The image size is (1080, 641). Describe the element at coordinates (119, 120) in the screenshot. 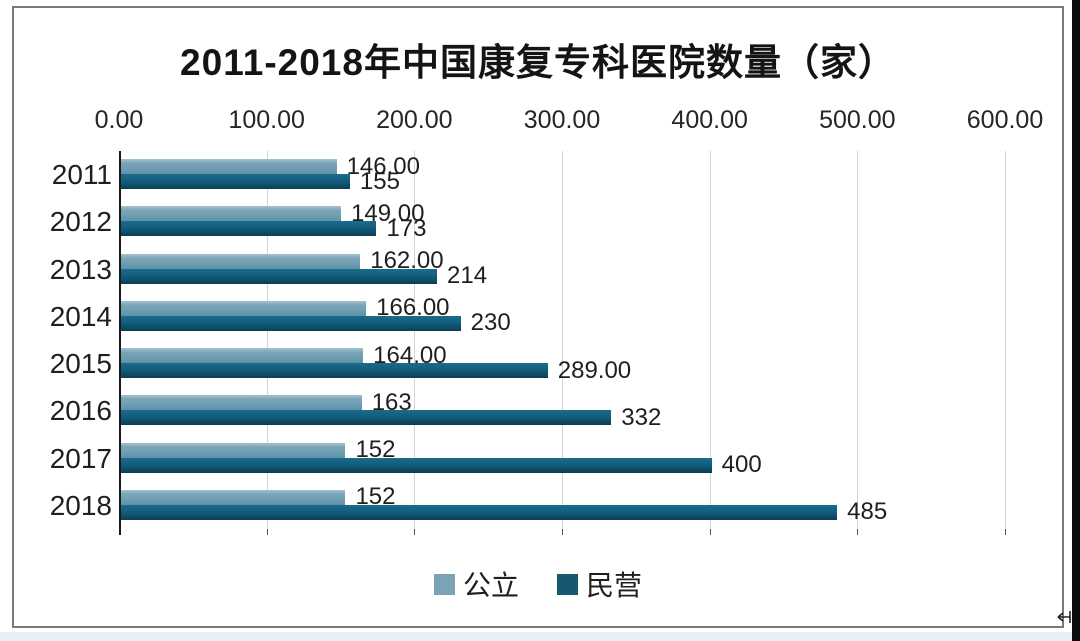

I see `x-axis-tick-label: 0.00` at that location.